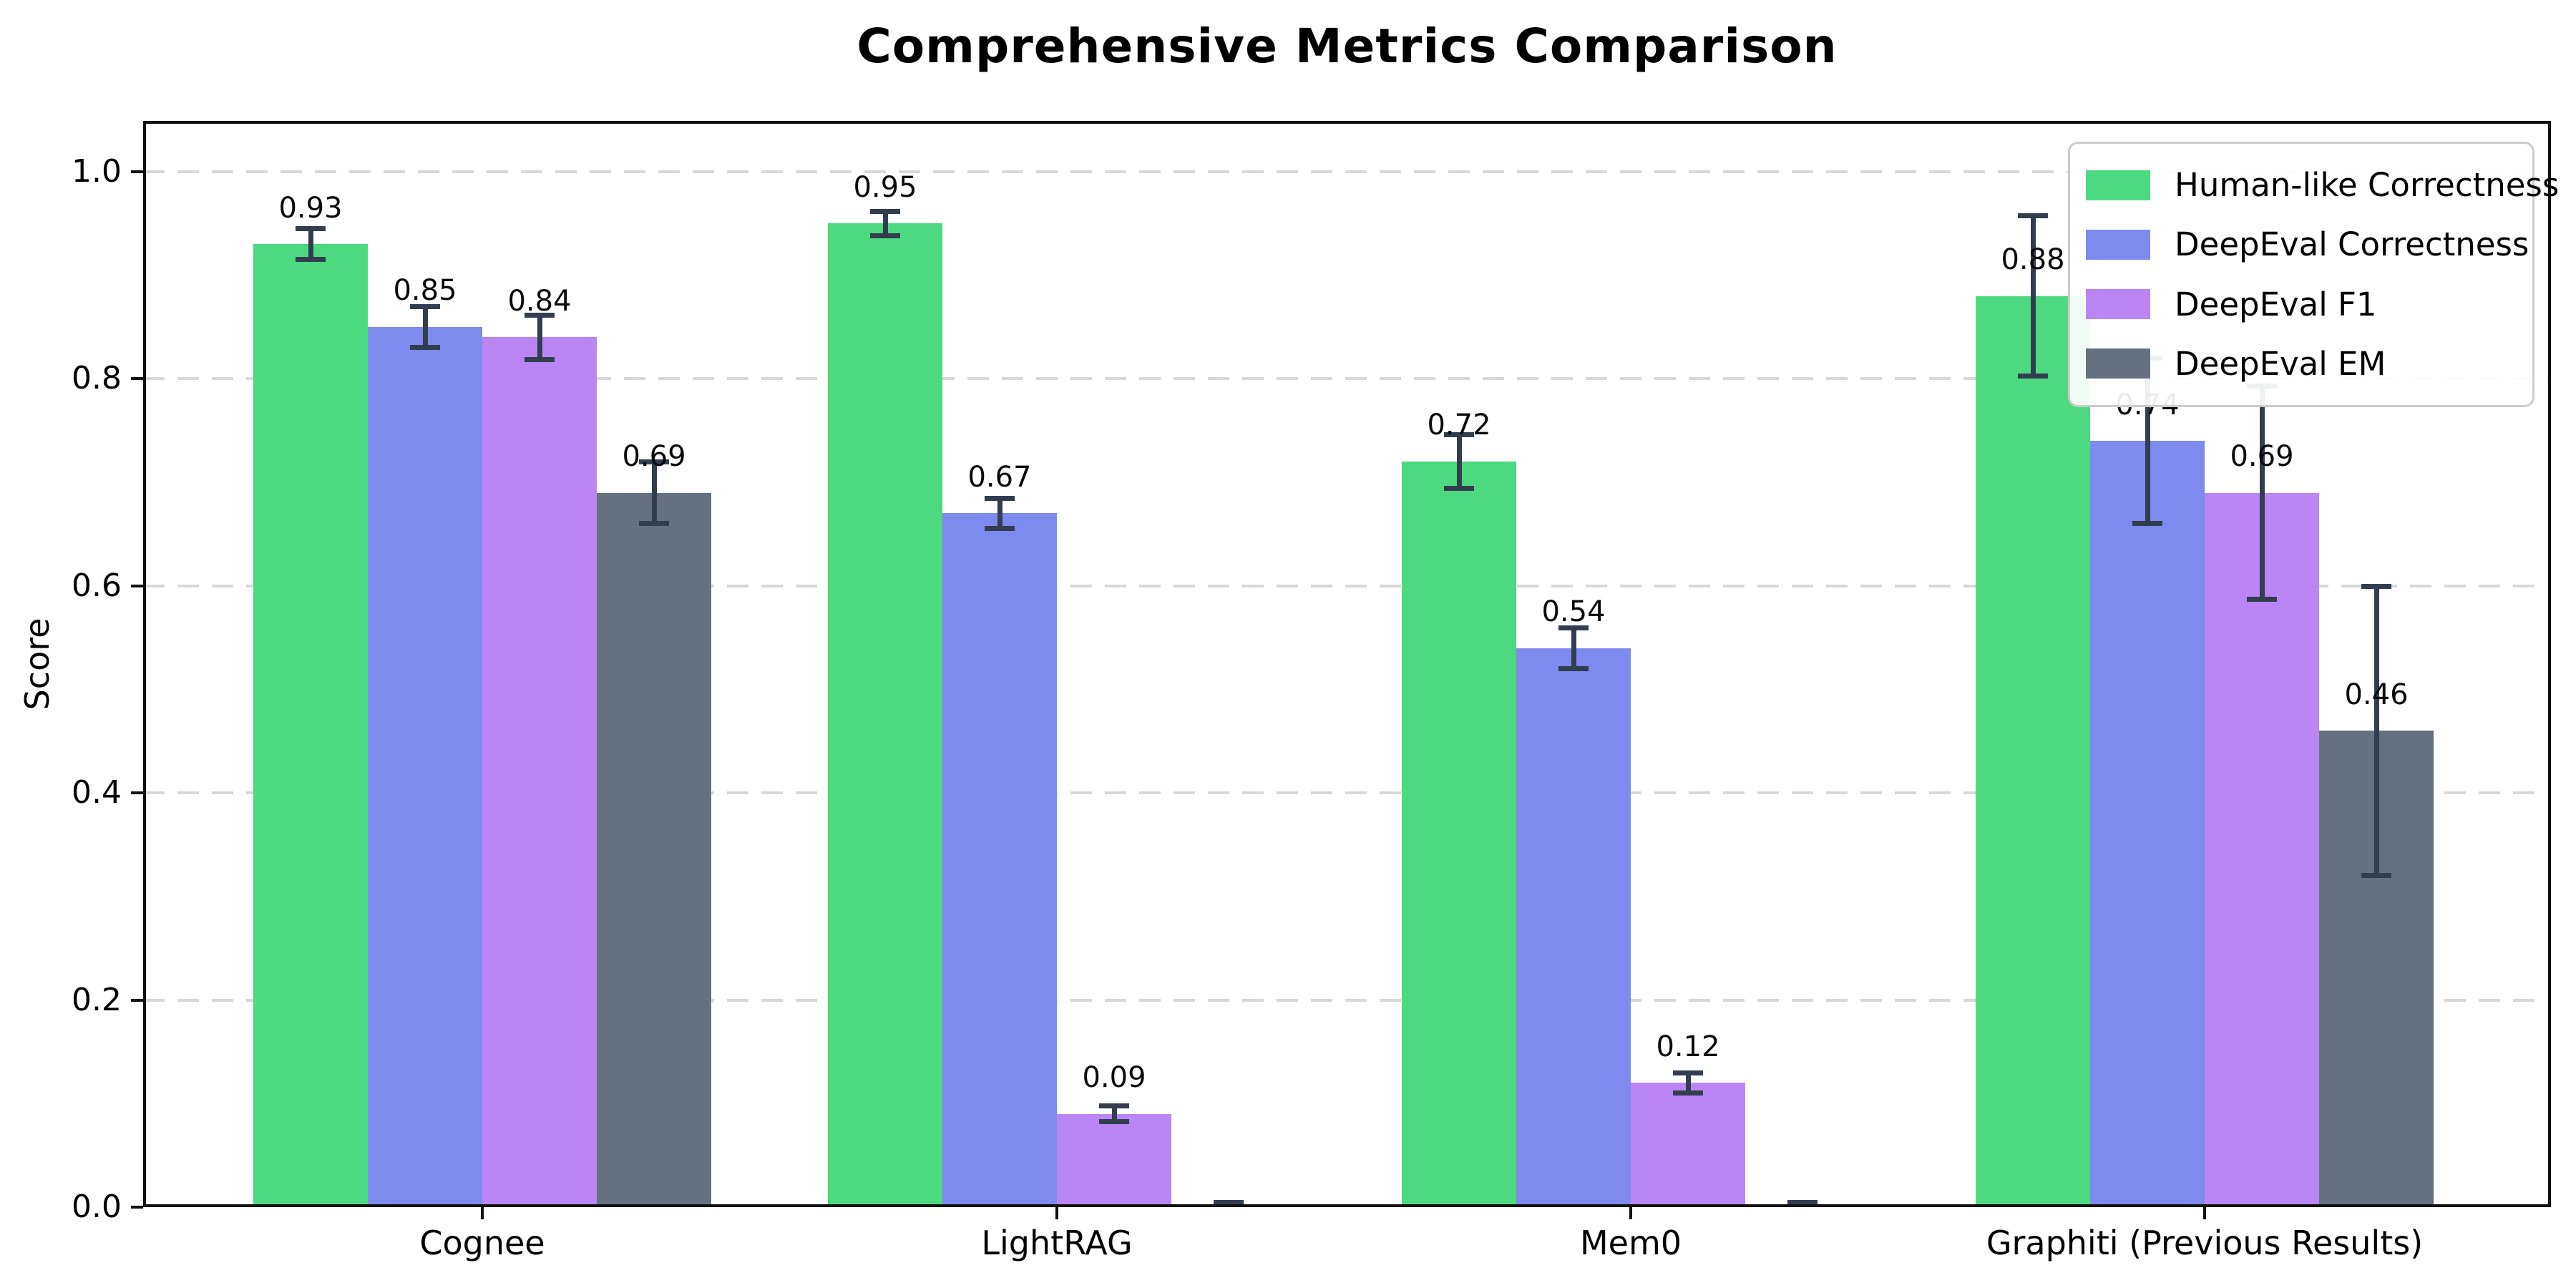 The height and width of the screenshot is (1288, 2576). I want to click on error-cap-bottom-deepeval-correctness-mem0, so click(1573, 668).